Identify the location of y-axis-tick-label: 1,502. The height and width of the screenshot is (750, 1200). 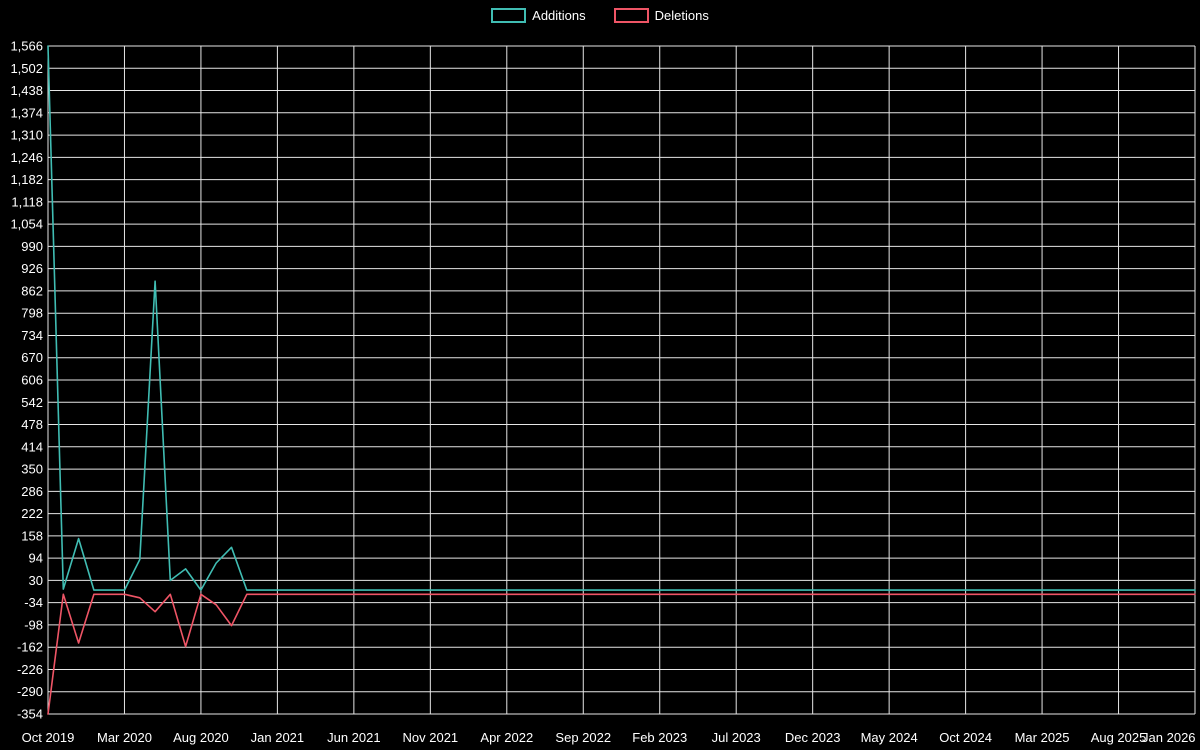
(26, 68).